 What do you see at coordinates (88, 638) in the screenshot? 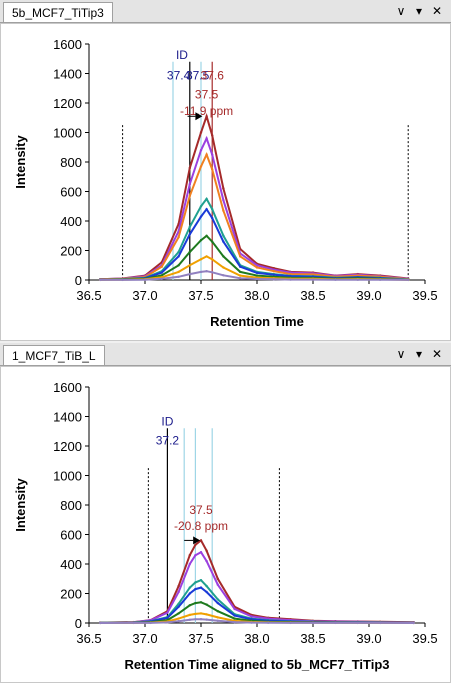
I see `x-tick-label: 36.5` at bounding box center [88, 638].